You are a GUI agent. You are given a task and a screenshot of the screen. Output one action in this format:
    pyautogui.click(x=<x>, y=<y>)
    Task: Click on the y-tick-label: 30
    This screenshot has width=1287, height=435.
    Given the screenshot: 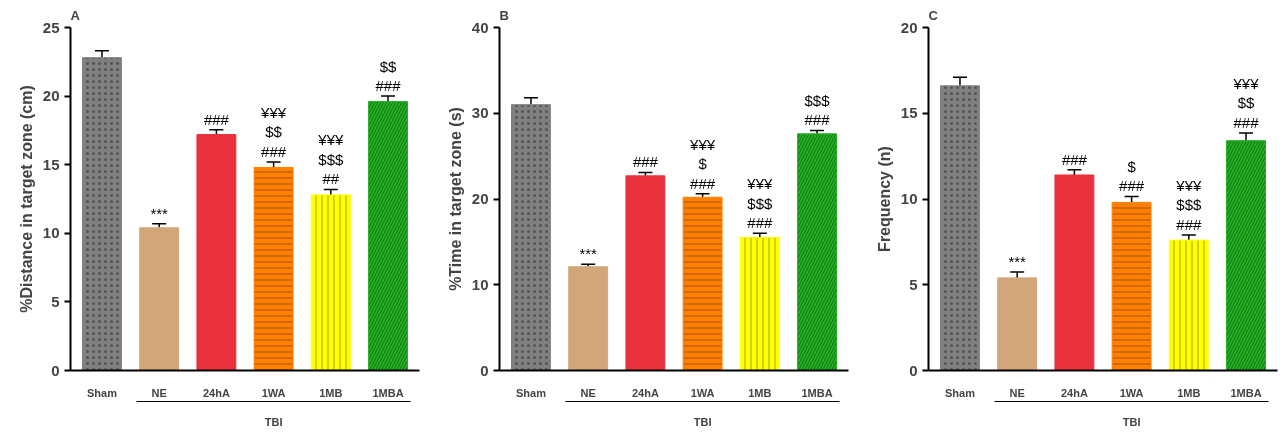 What is the action you would take?
    pyautogui.click(x=480, y=113)
    